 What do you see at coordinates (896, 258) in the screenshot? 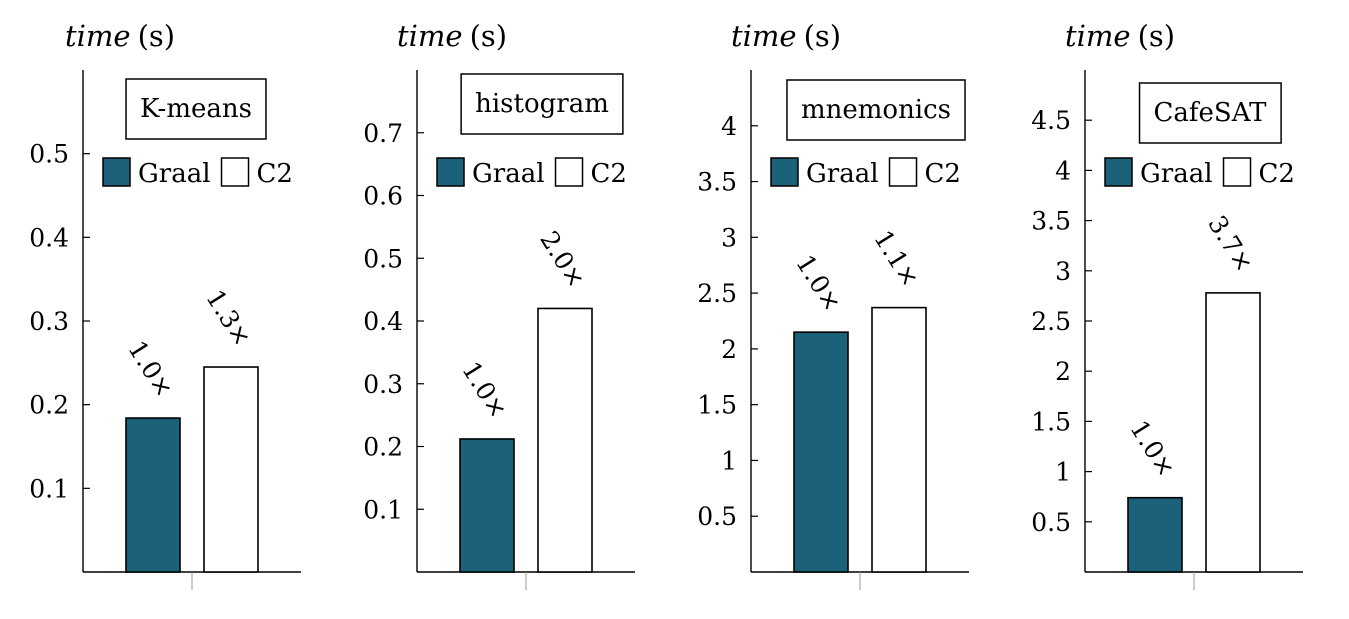
I see `data-label-c2: 1.1×` at bounding box center [896, 258].